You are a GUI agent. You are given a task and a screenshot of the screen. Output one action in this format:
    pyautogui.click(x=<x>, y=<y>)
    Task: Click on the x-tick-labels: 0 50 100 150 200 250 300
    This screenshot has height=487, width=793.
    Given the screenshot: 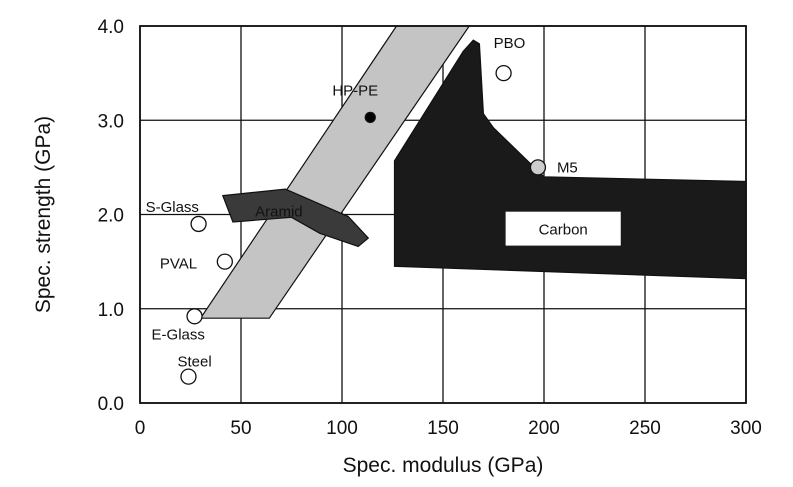 What is the action you would take?
    pyautogui.click(x=448, y=428)
    